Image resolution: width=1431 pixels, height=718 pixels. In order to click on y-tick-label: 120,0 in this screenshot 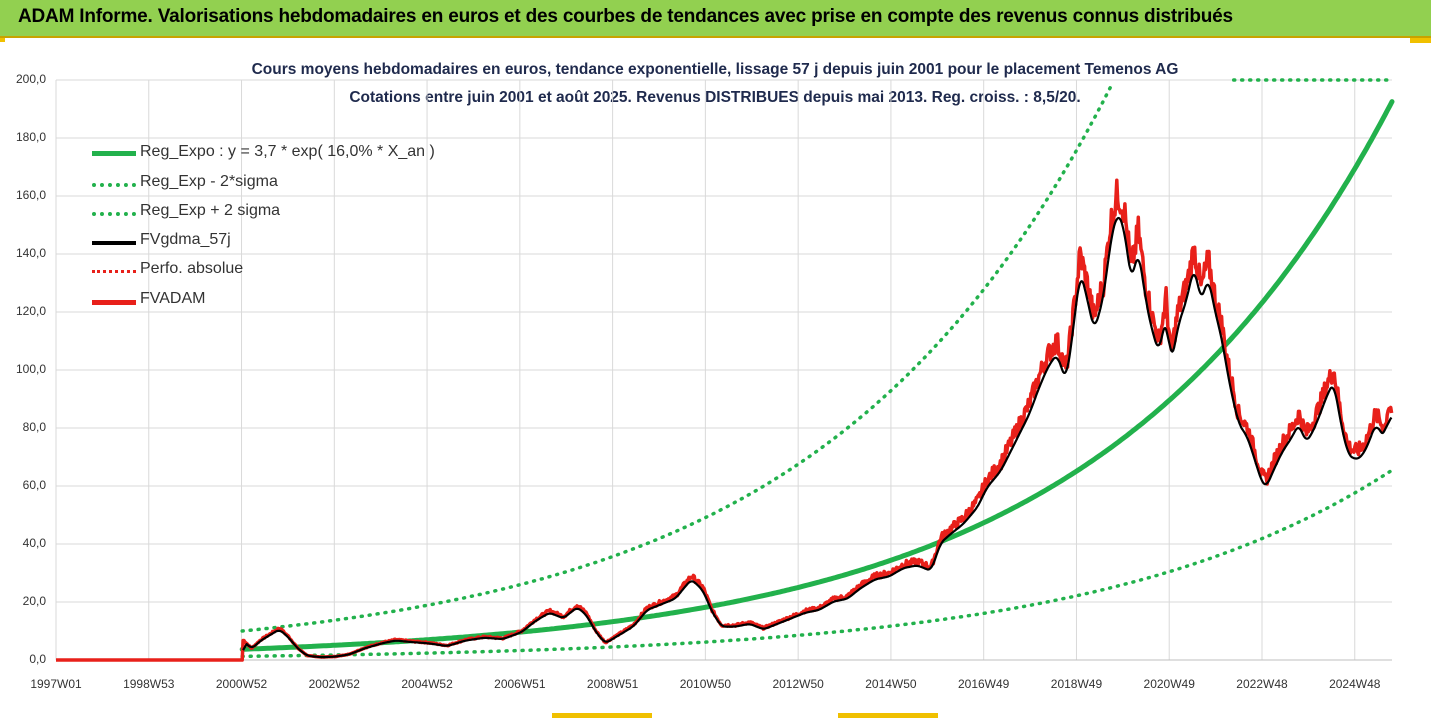, I will do `click(30, 311)`.